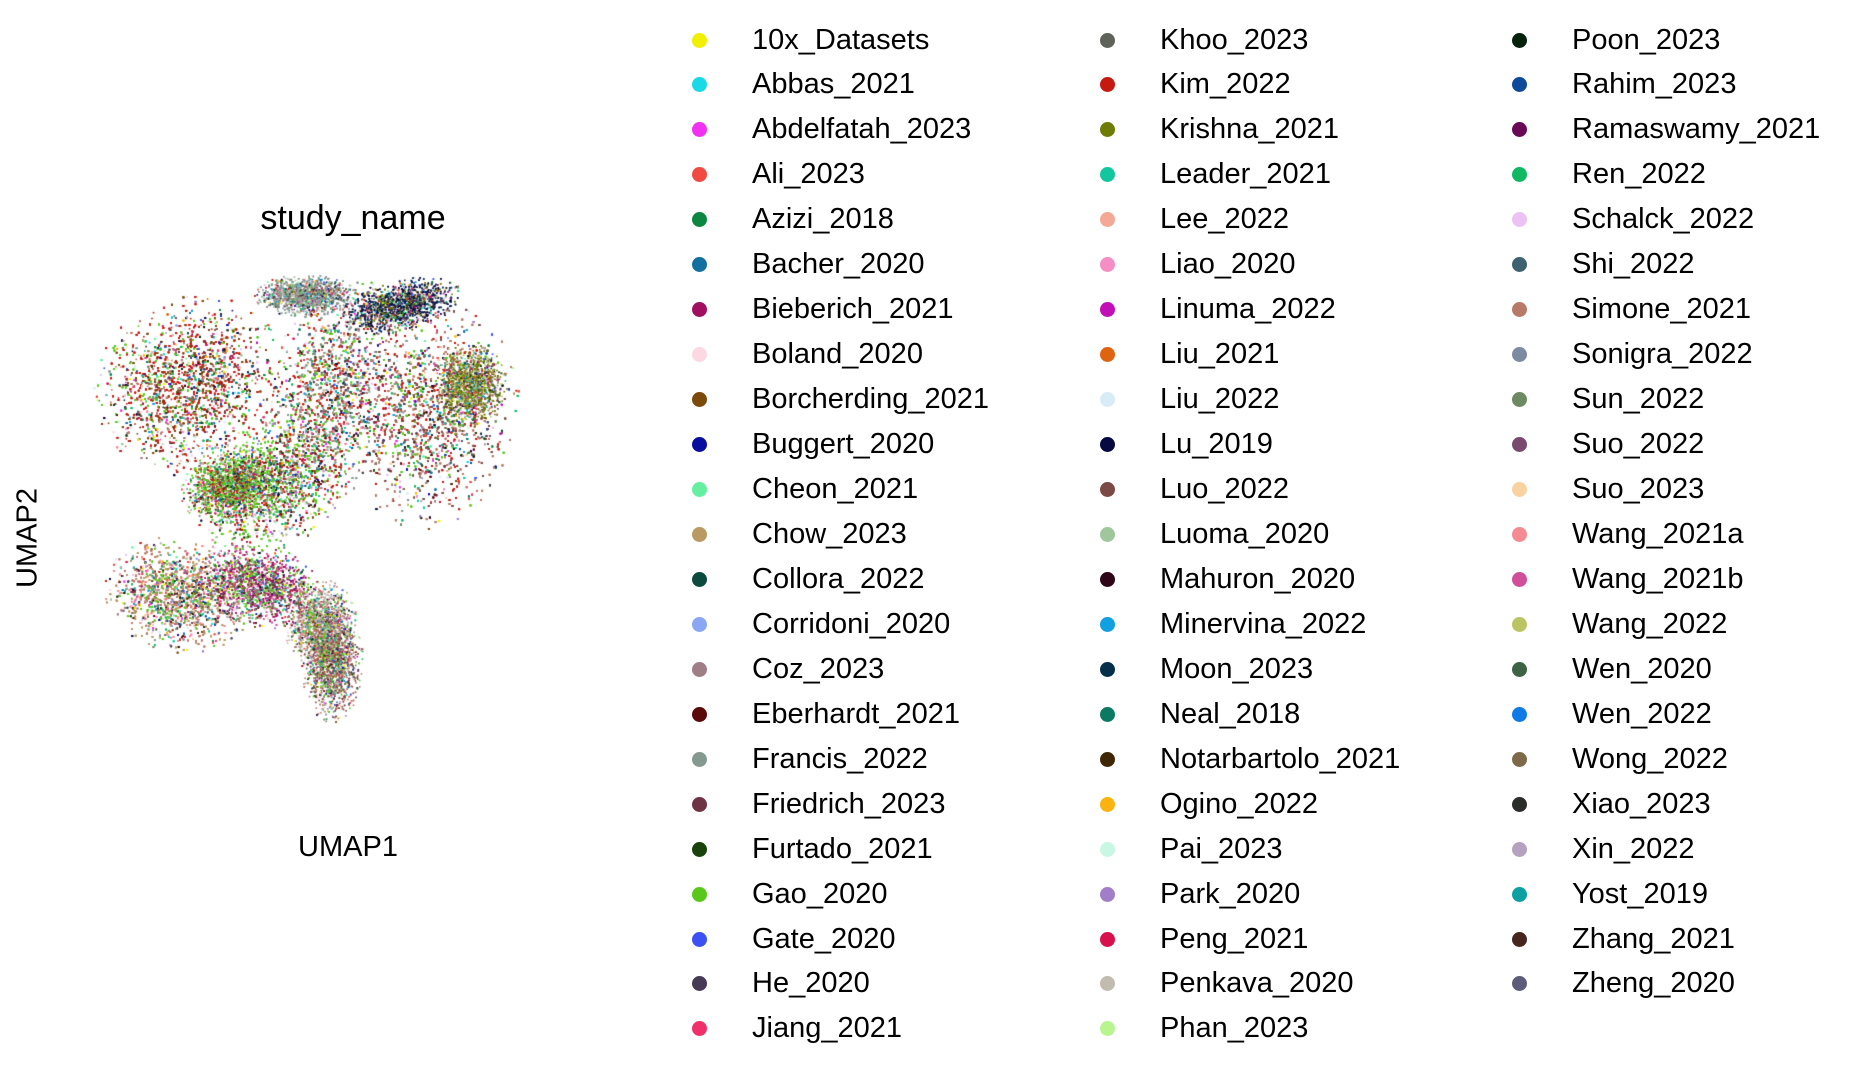  I want to click on legend-item: Gao_2020, so click(789, 894).